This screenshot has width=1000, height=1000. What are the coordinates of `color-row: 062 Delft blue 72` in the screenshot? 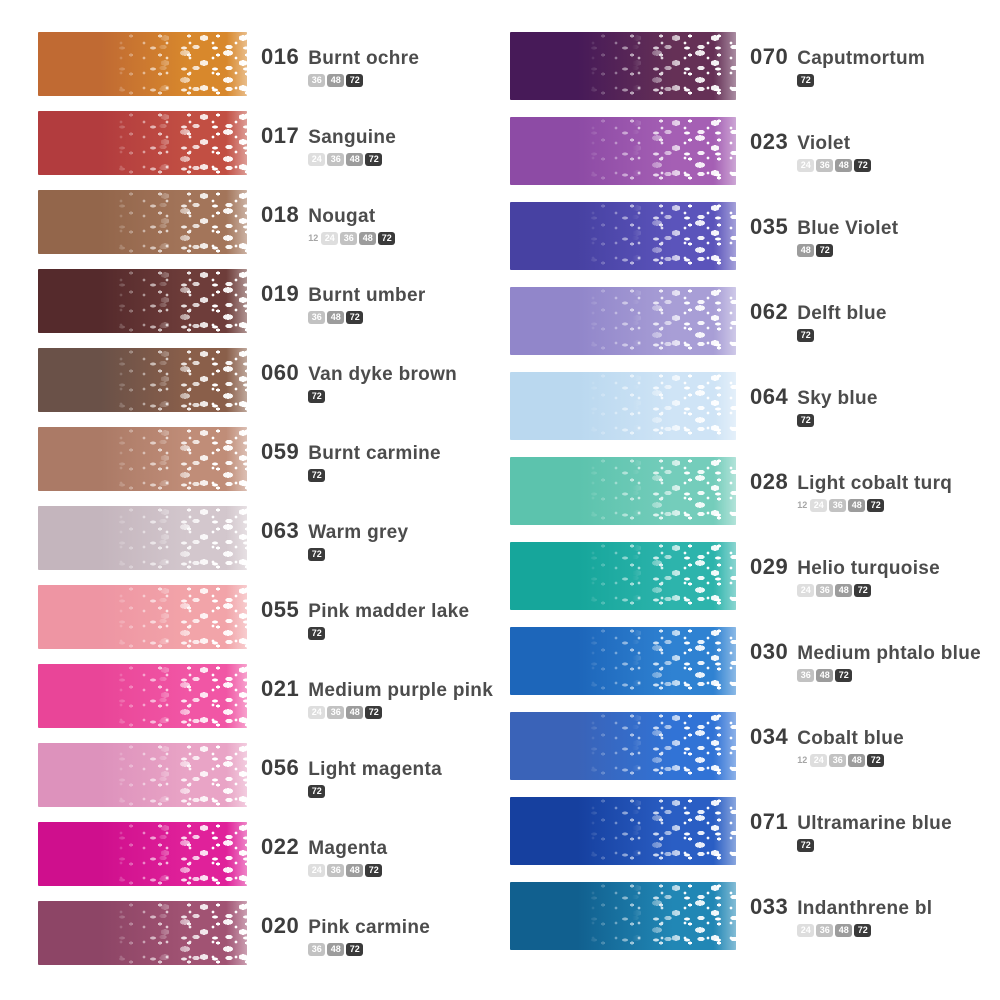 It's located at (745, 321).